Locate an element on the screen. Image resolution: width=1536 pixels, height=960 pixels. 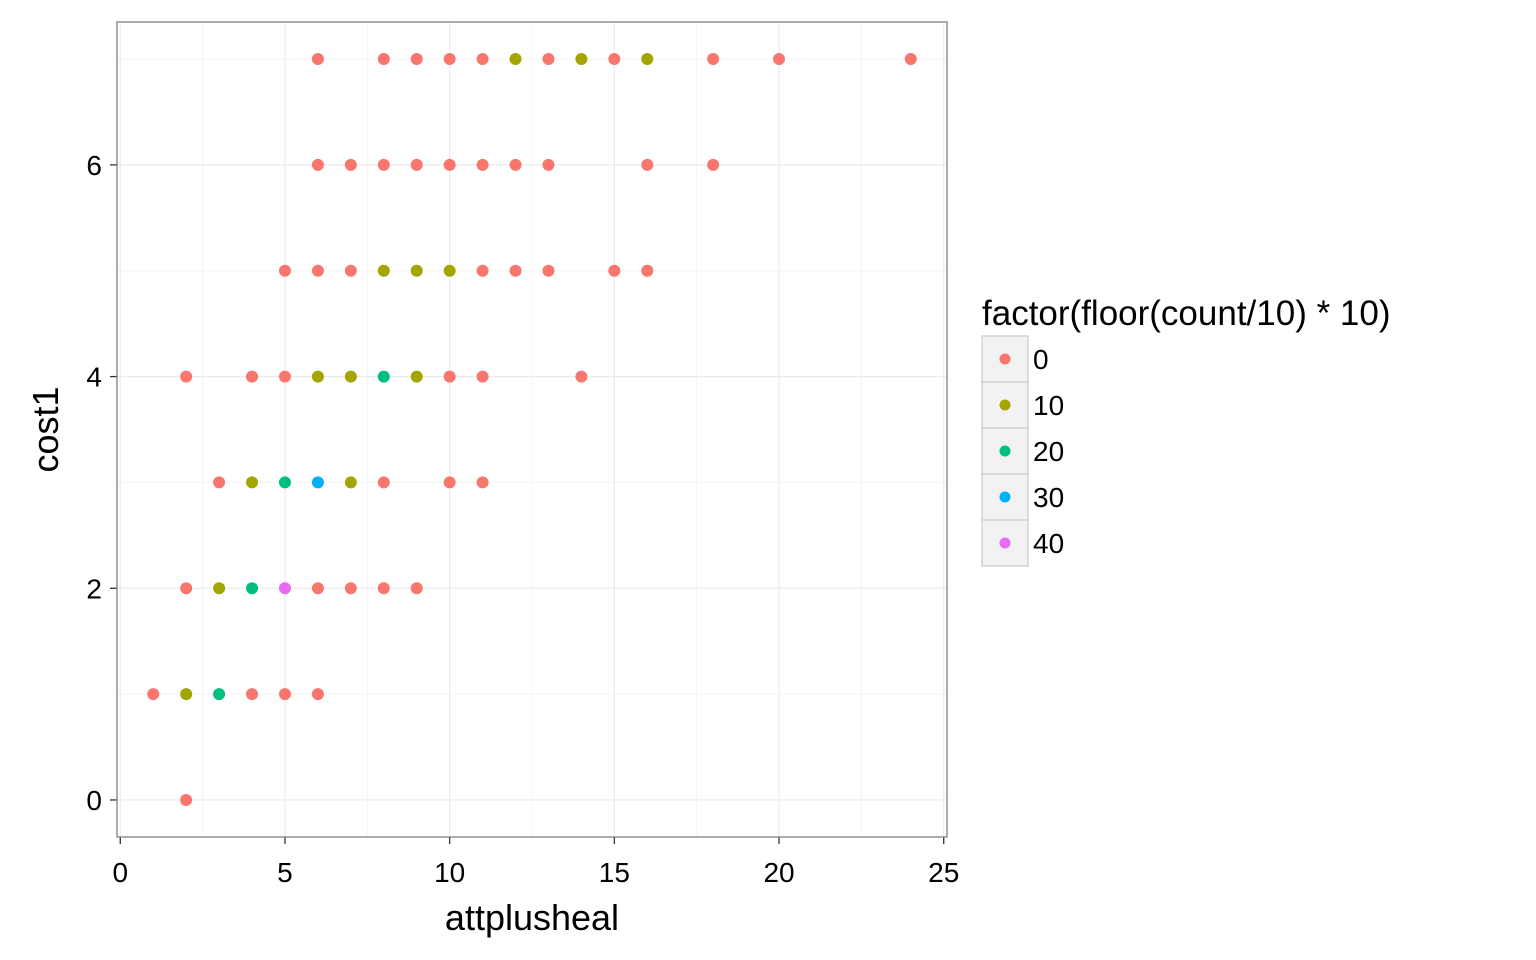
legend-label: 10 is located at coordinates (1048, 405).